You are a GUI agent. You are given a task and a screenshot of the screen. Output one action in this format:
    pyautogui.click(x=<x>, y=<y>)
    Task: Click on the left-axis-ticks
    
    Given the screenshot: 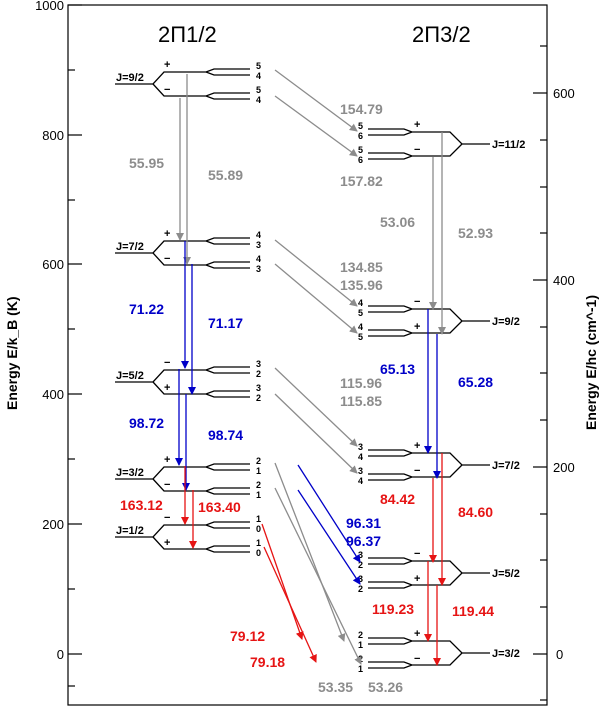 What is the action you would take?
    pyautogui.click(x=75, y=345)
    